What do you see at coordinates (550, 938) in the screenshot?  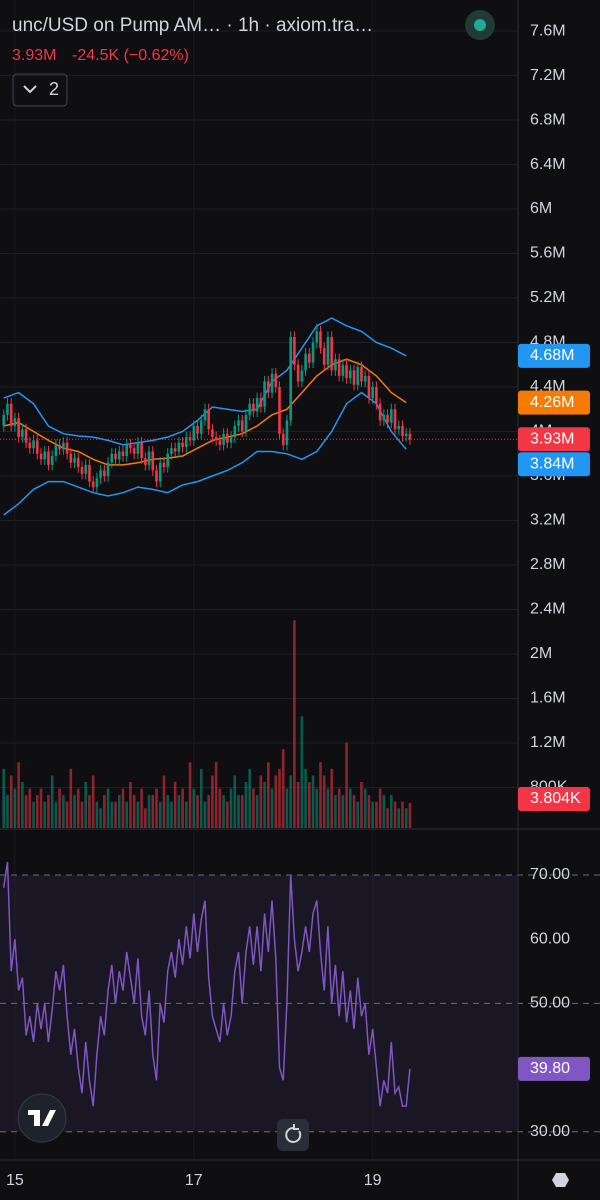 I see `rsi-tick-label: 60.00` at bounding box center [550, 938].